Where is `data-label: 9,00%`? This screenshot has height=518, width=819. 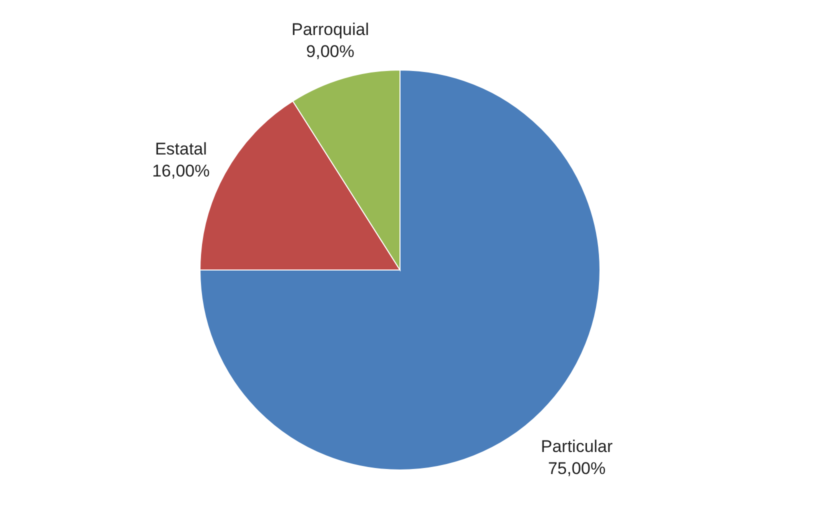 data-label: 9,00% is located at coordinates (330, 51).